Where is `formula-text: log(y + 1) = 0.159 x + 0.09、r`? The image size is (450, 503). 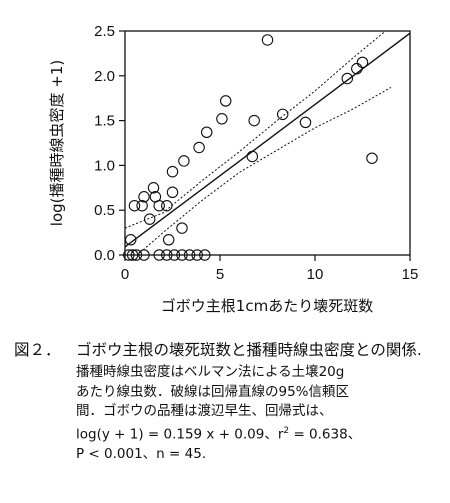
formula-text: log(y + 1) = 0.159 x + 0.09、r is located at coordinates (180, 434).